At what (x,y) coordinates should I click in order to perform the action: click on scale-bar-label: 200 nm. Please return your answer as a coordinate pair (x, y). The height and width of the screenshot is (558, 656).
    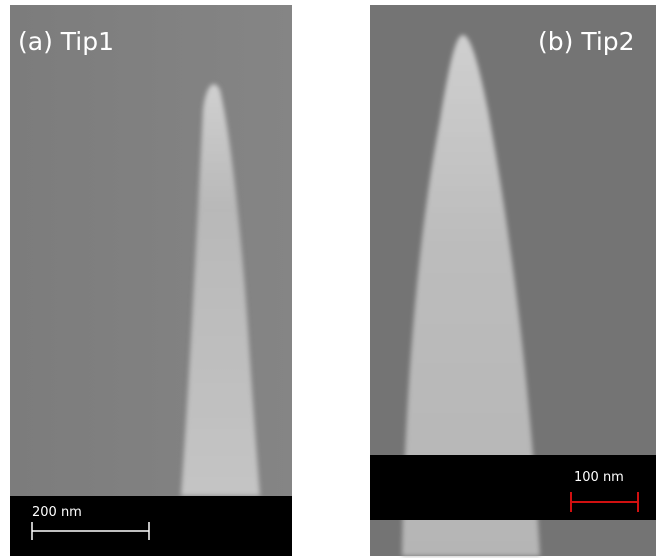
    Looking at the image, I should click on (57, 512).